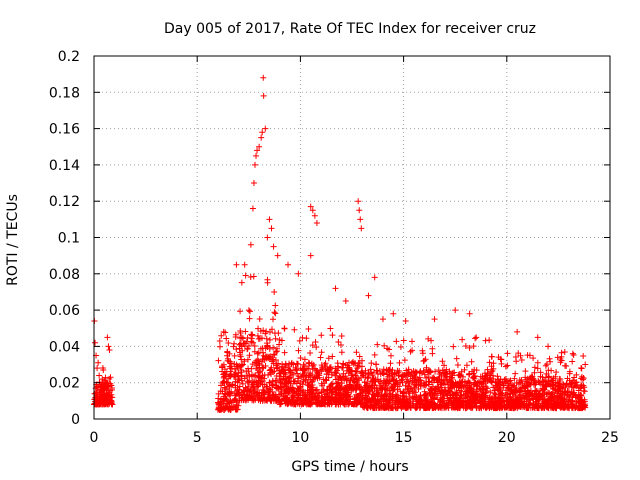 This screenshot has height=480, width=640. I want to click on y-tick-label: 0.2, so click(69, 57).